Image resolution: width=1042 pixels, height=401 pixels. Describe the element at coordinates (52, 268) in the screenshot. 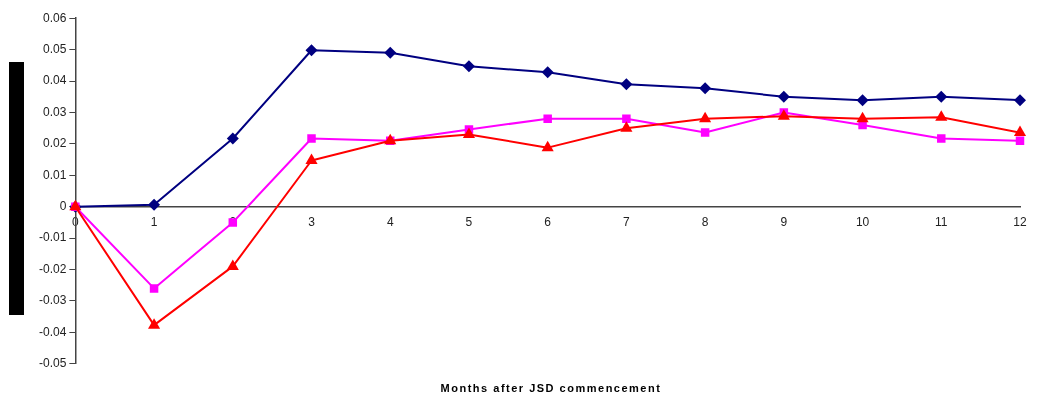

I see `y-tick-label: -0.02` at that location.